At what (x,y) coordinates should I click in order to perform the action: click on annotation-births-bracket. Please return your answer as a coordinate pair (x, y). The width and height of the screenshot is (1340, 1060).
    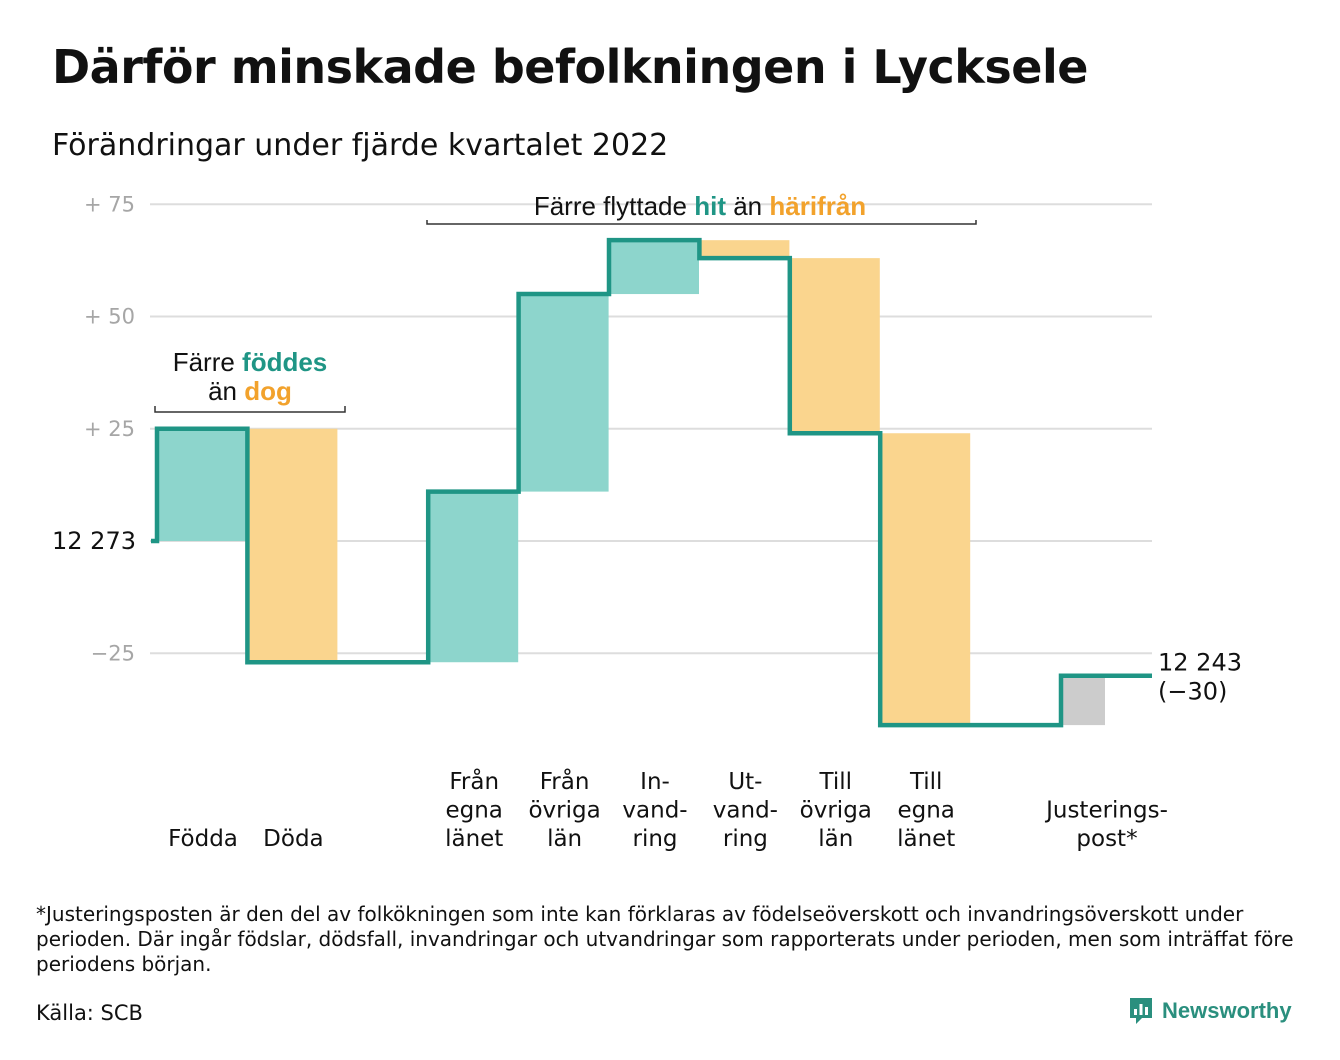
    Looking at the image, I should click on (250, 409).